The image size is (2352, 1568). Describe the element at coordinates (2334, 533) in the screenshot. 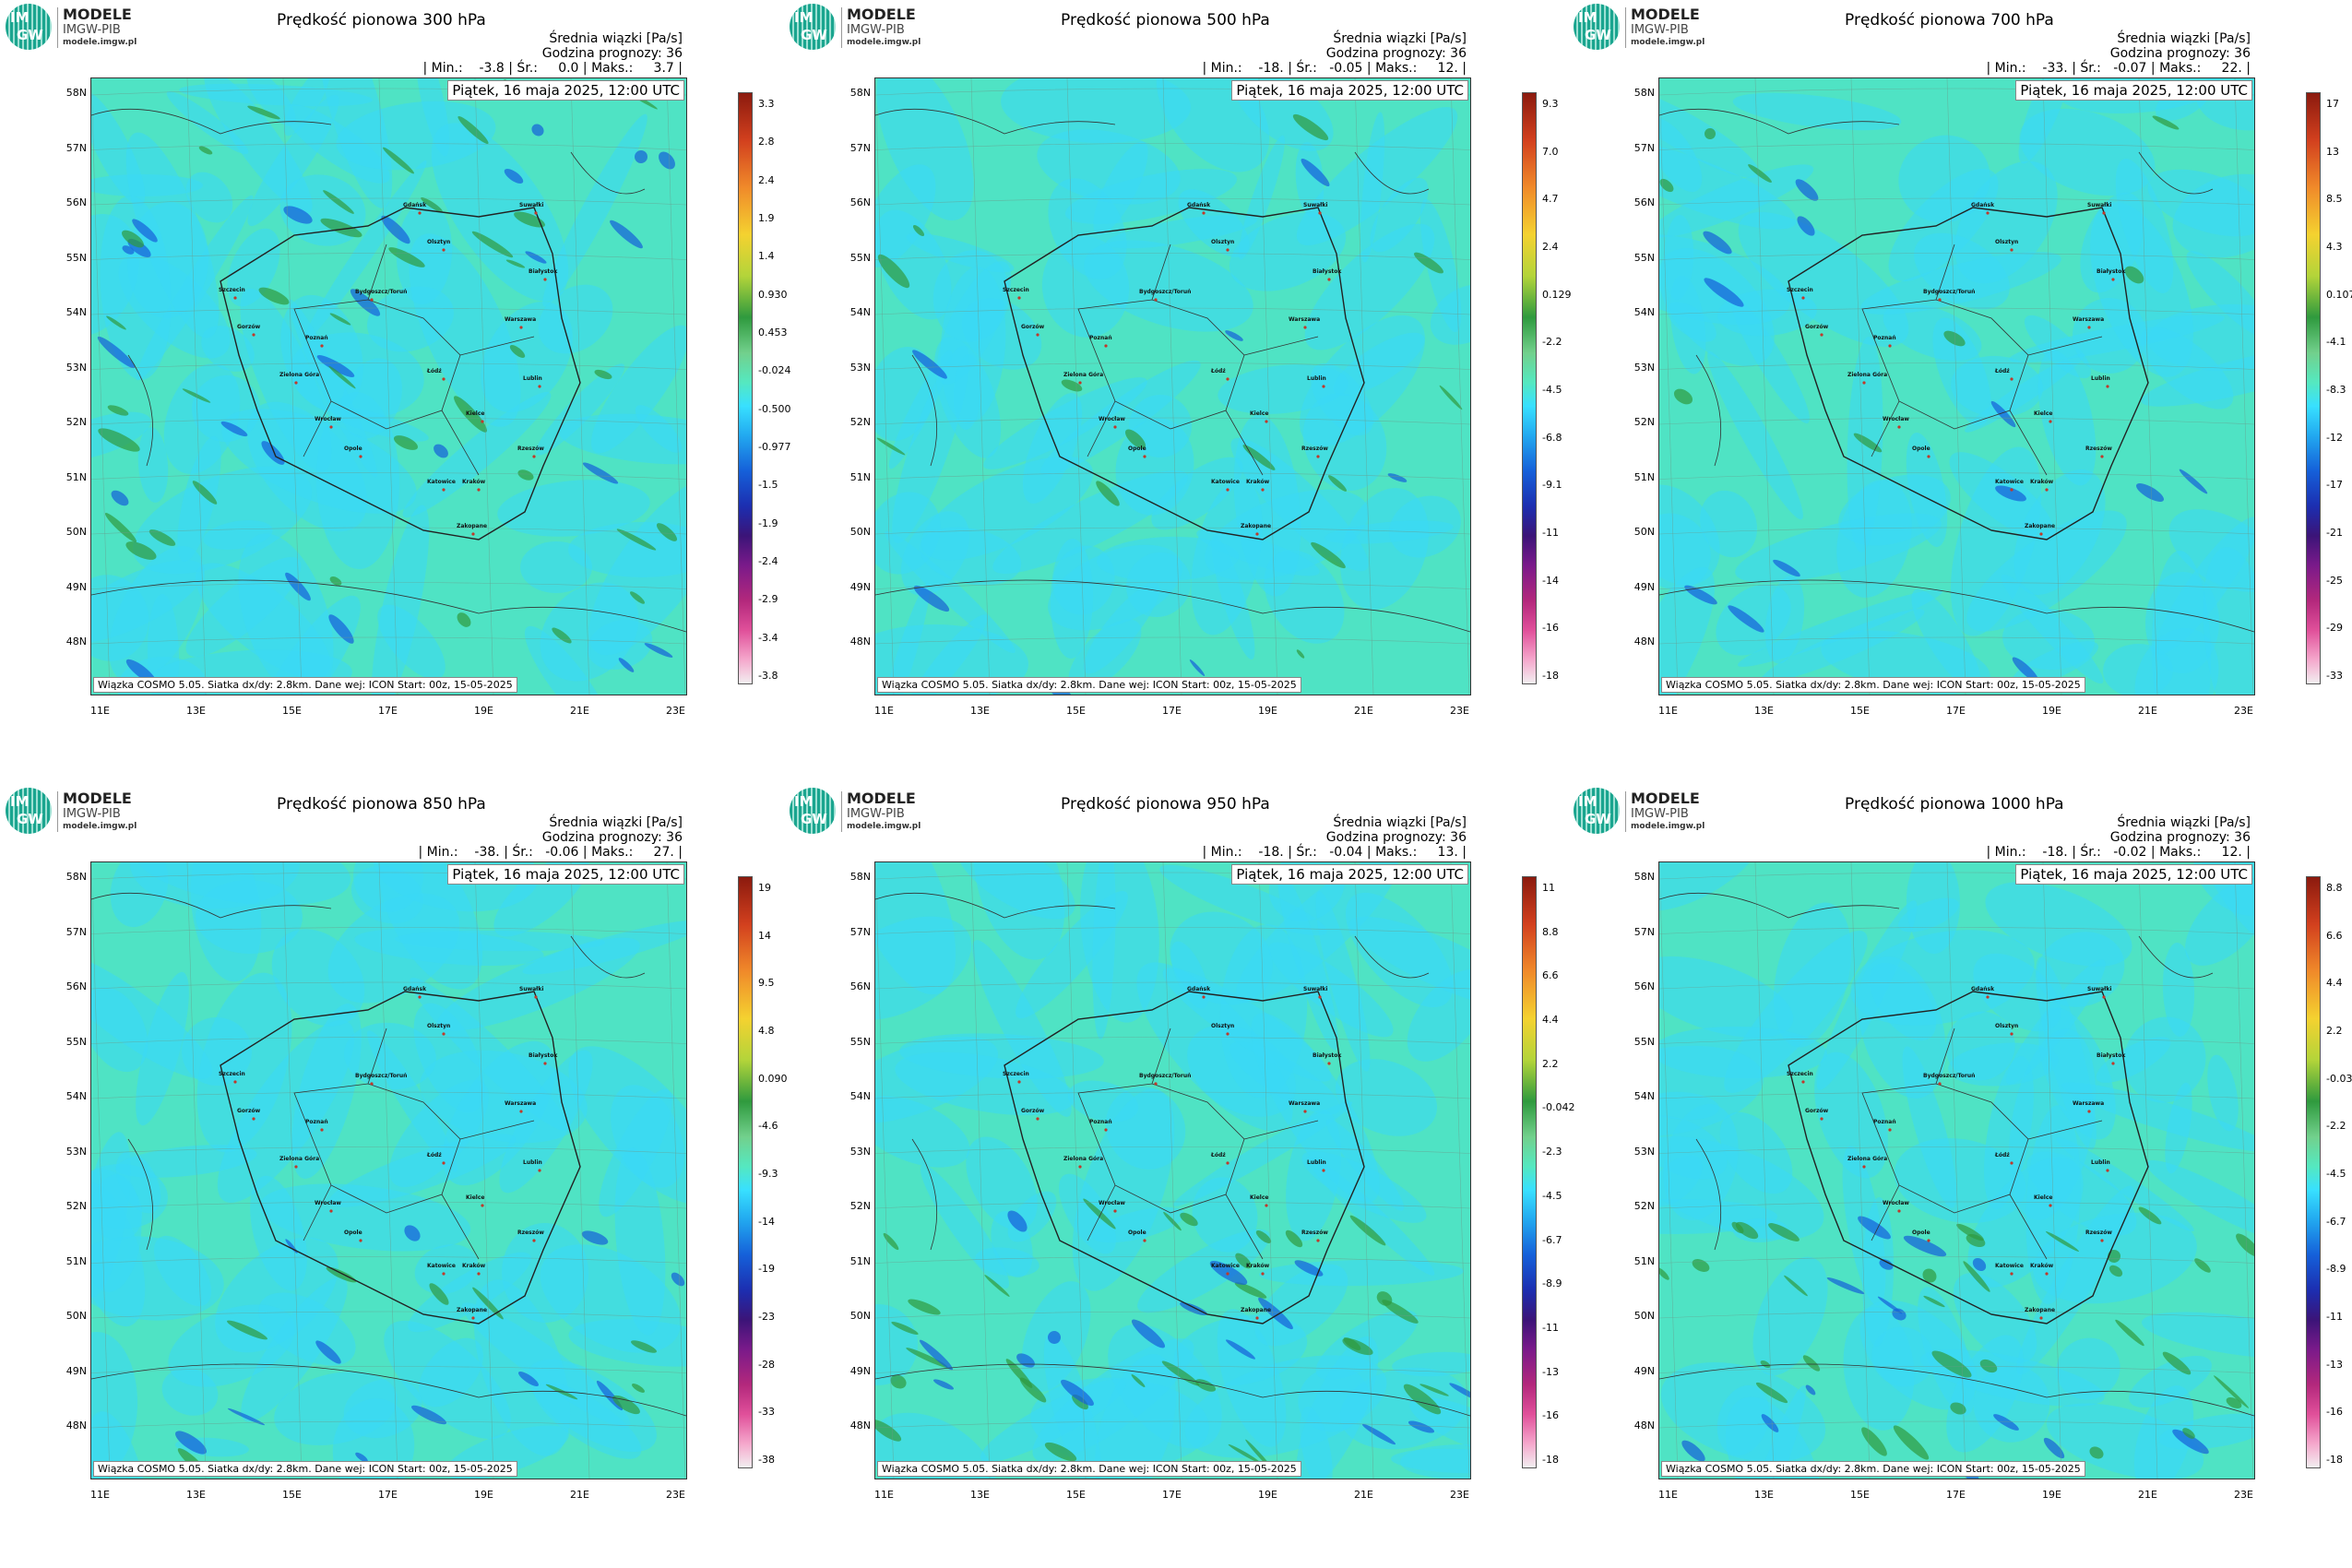

I see `colorbar-tick-label: -21` at that location.